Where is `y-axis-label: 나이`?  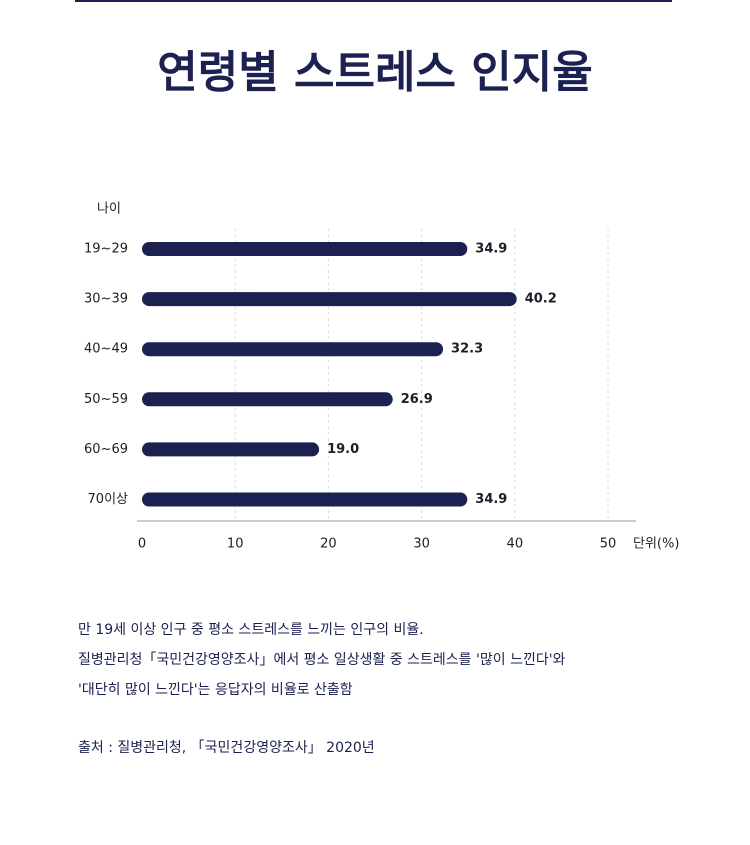
y-axis-label: 나이 is located at coordinates (109, 209).